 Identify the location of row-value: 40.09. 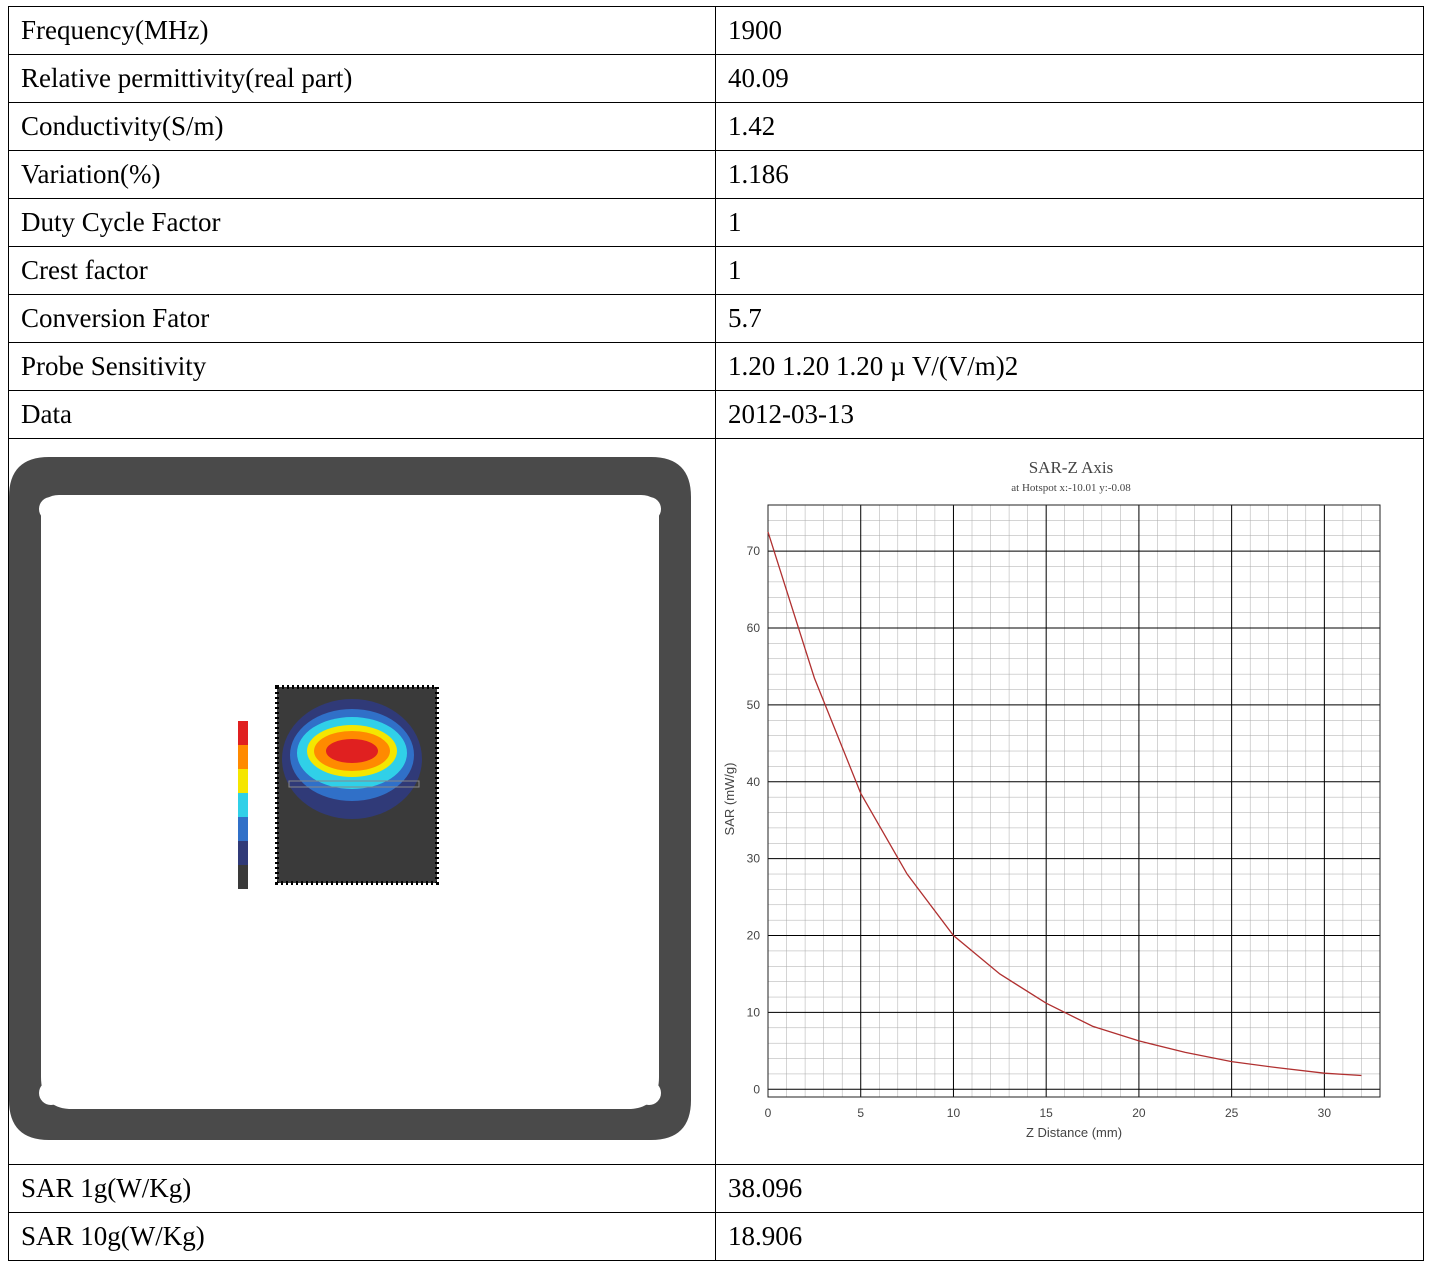
(1069, 78).